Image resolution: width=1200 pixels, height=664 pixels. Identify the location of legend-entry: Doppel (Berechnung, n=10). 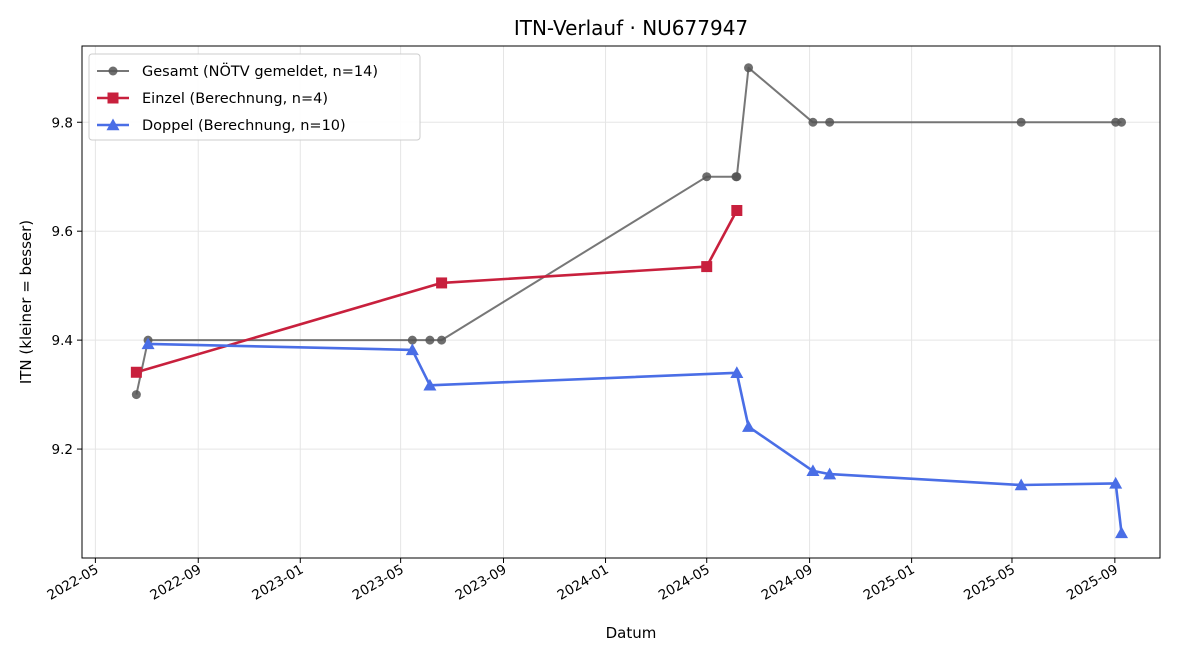
(221, 126).